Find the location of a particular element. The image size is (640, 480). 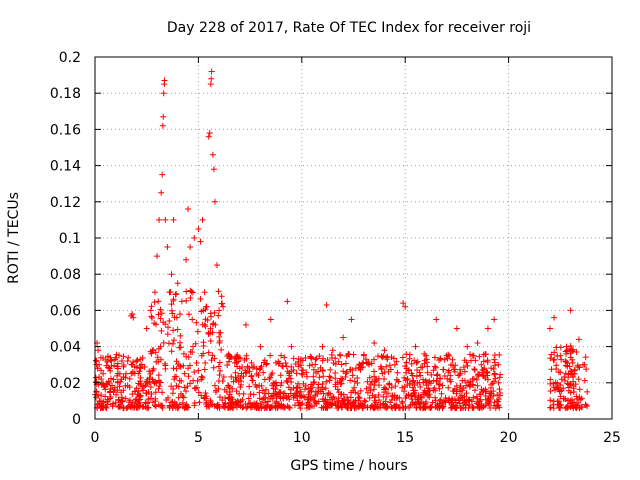

y-tick-label: 0.04 is located at coordinates (65, 348).